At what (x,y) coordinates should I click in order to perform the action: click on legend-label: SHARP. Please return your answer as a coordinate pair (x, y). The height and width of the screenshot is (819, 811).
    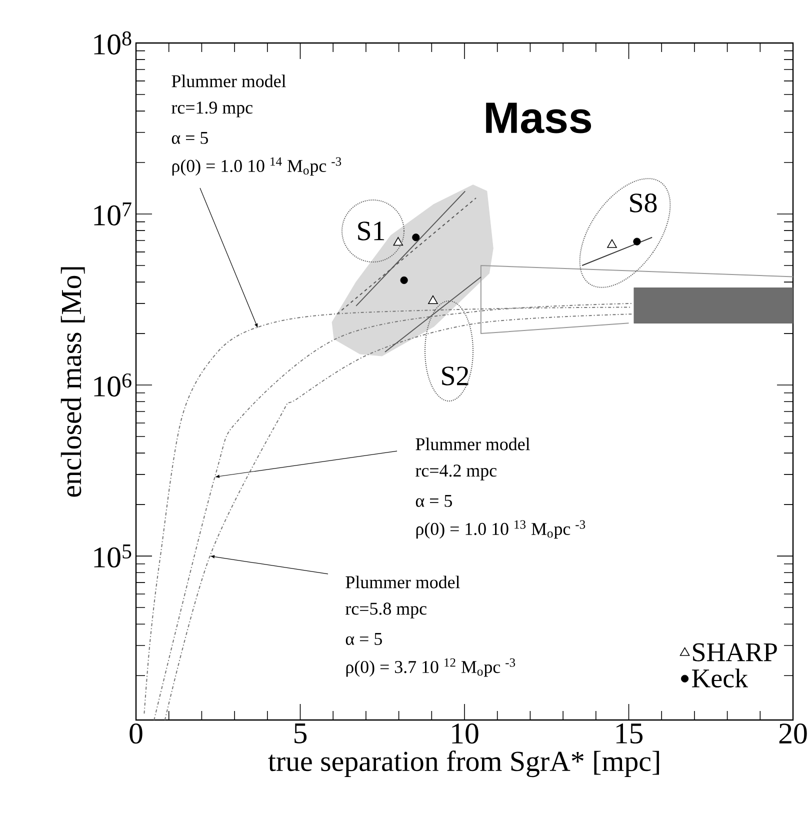
    Looking at the image, I should click on (735, 652).